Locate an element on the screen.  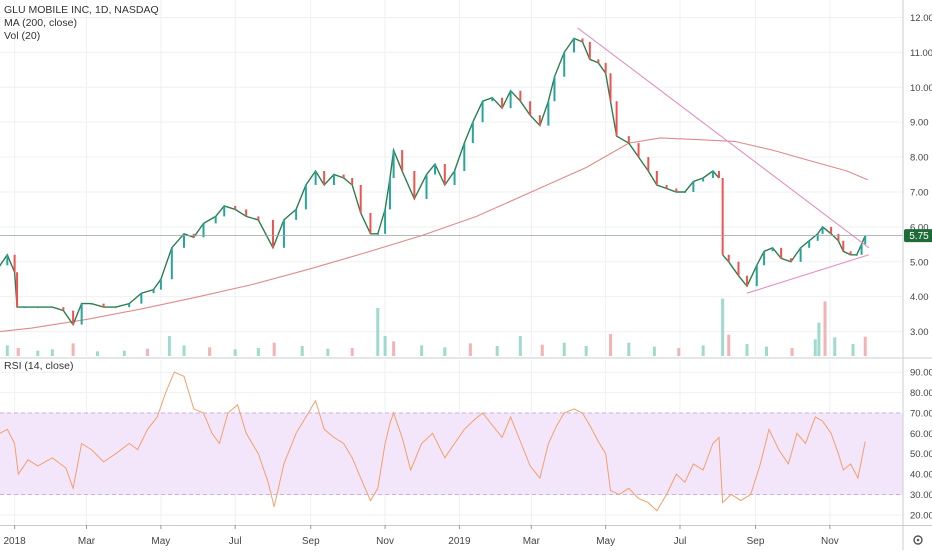
rsi-legend: RSI (14, close) is located at coordinates (39, 366).